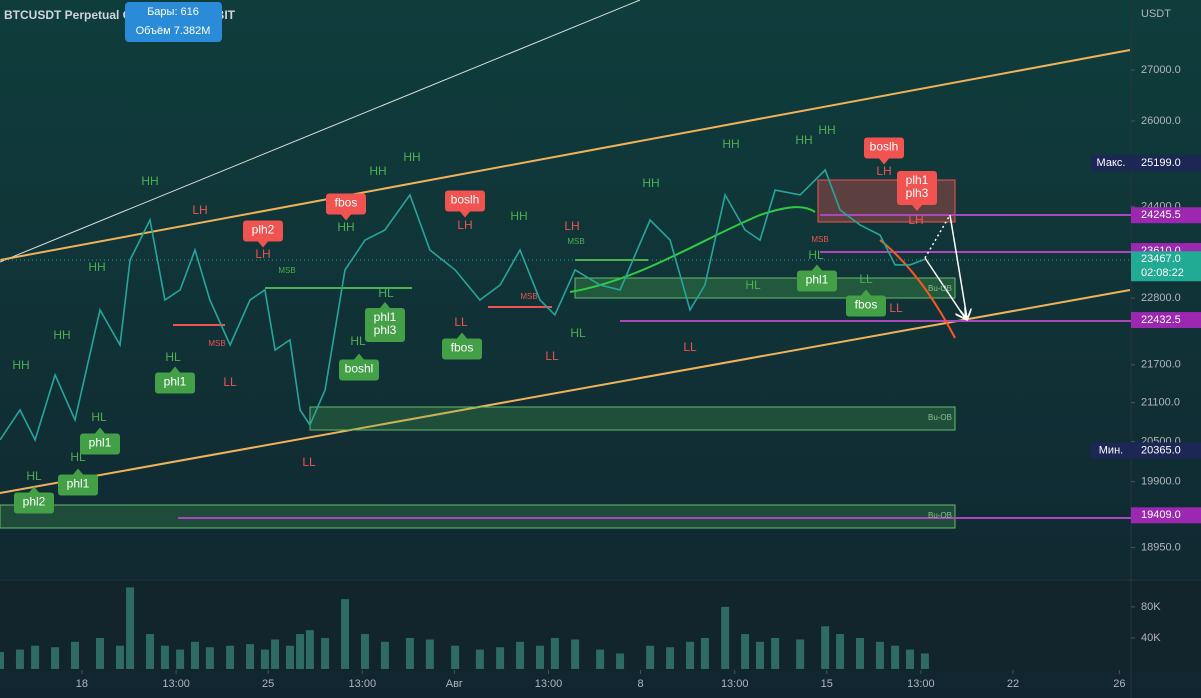 This screenshot has height=698, width=1201. What do you see at coordinates (1161, 70) in the screenshot?
I see `y-tick-label: 27000.0` at bounding box center [1161, 70].